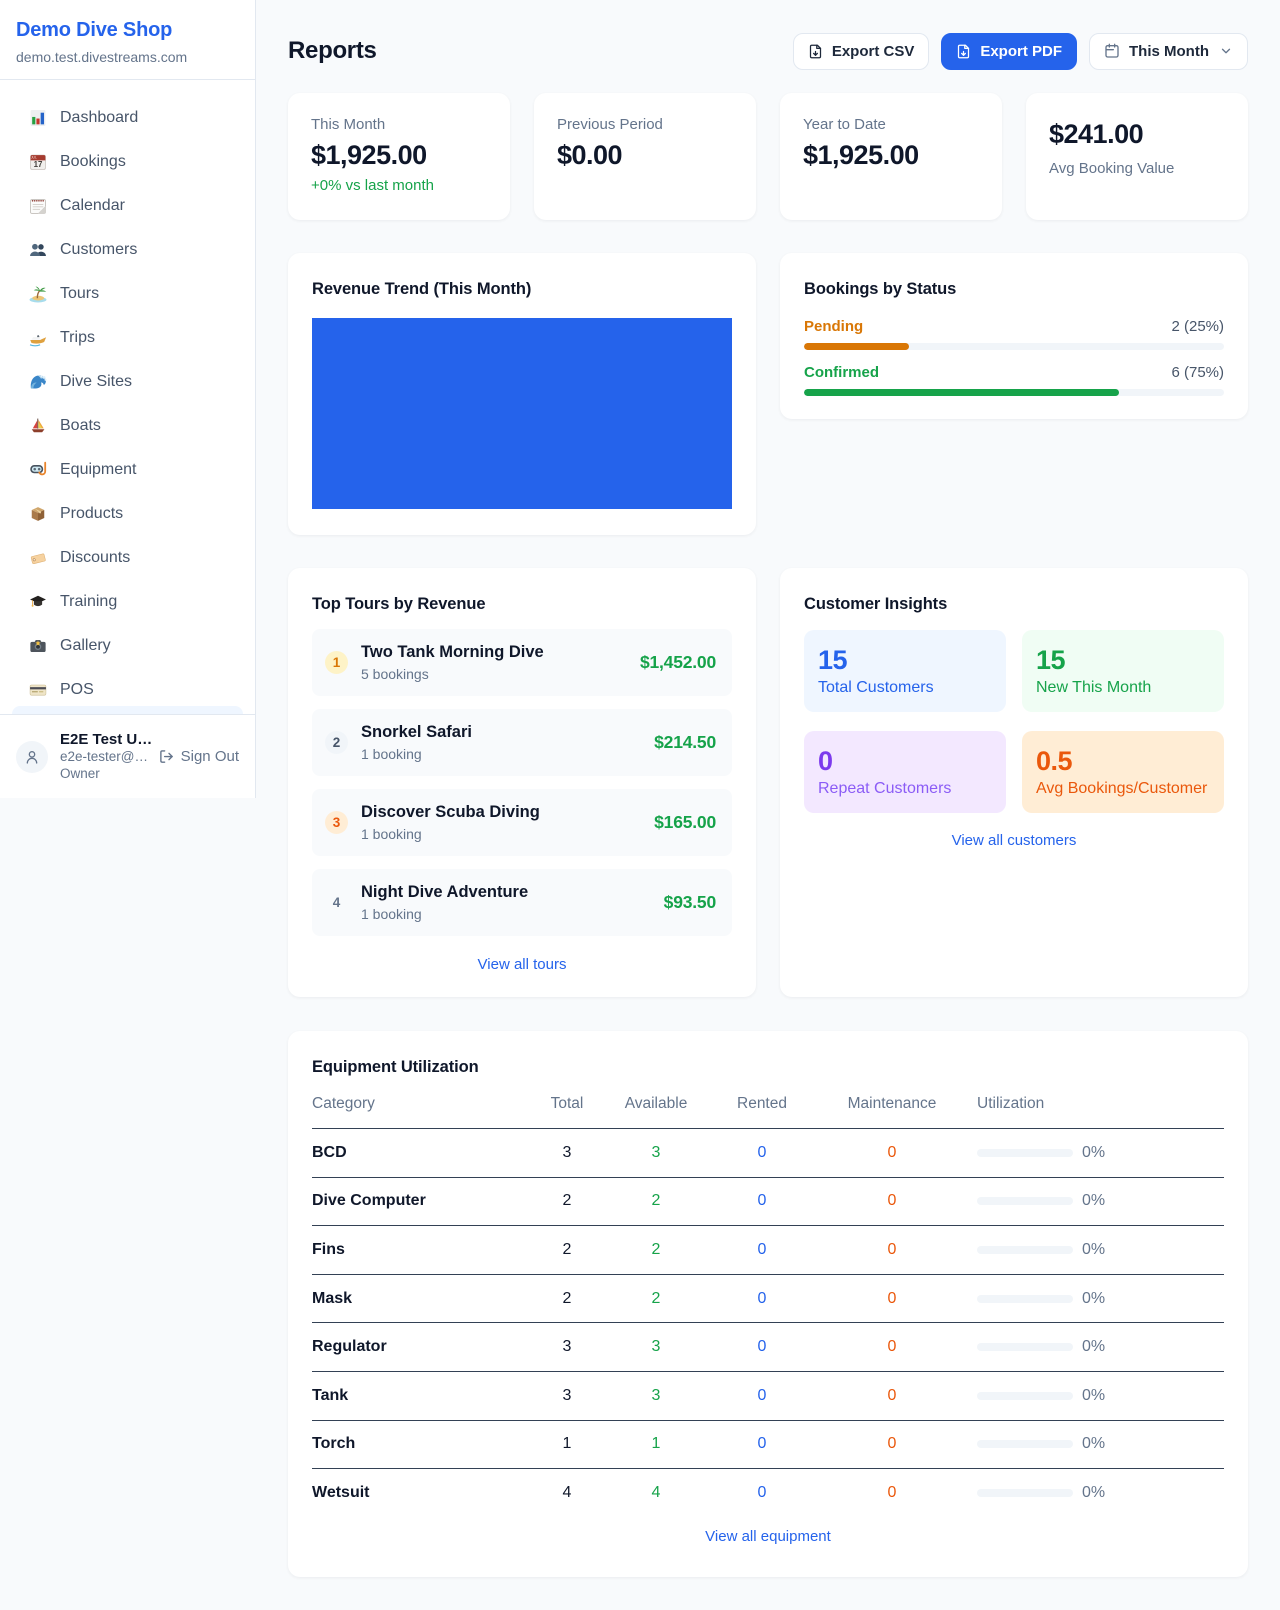 Image resolution: width=1280 pixels, height=1610 pixels. What do you see at coordinates (38, 164) in the screenshot?
I see `svg-text: 17` at bounding box center [38, 164].